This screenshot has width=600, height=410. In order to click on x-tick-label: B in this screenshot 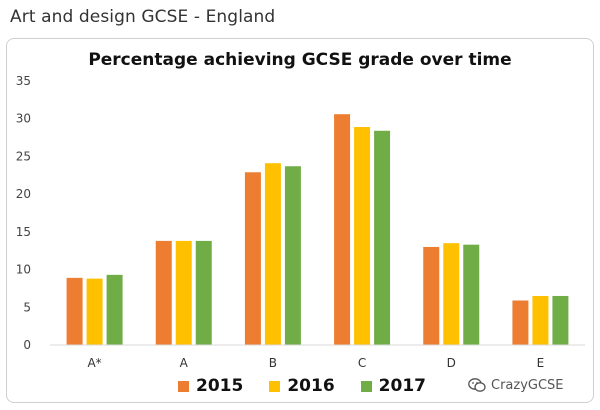, I will do `click(273, 363)`.